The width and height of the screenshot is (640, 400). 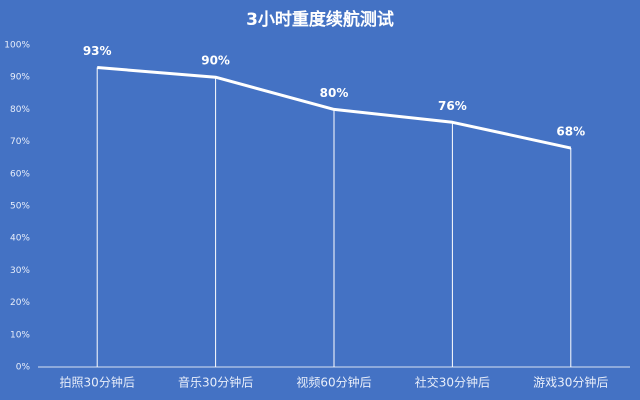 What do you see at coordinates (570, 382) in the screenshot?
I see `x-tick-label: 游戏30分钟后` at bounding box center [570, 382].